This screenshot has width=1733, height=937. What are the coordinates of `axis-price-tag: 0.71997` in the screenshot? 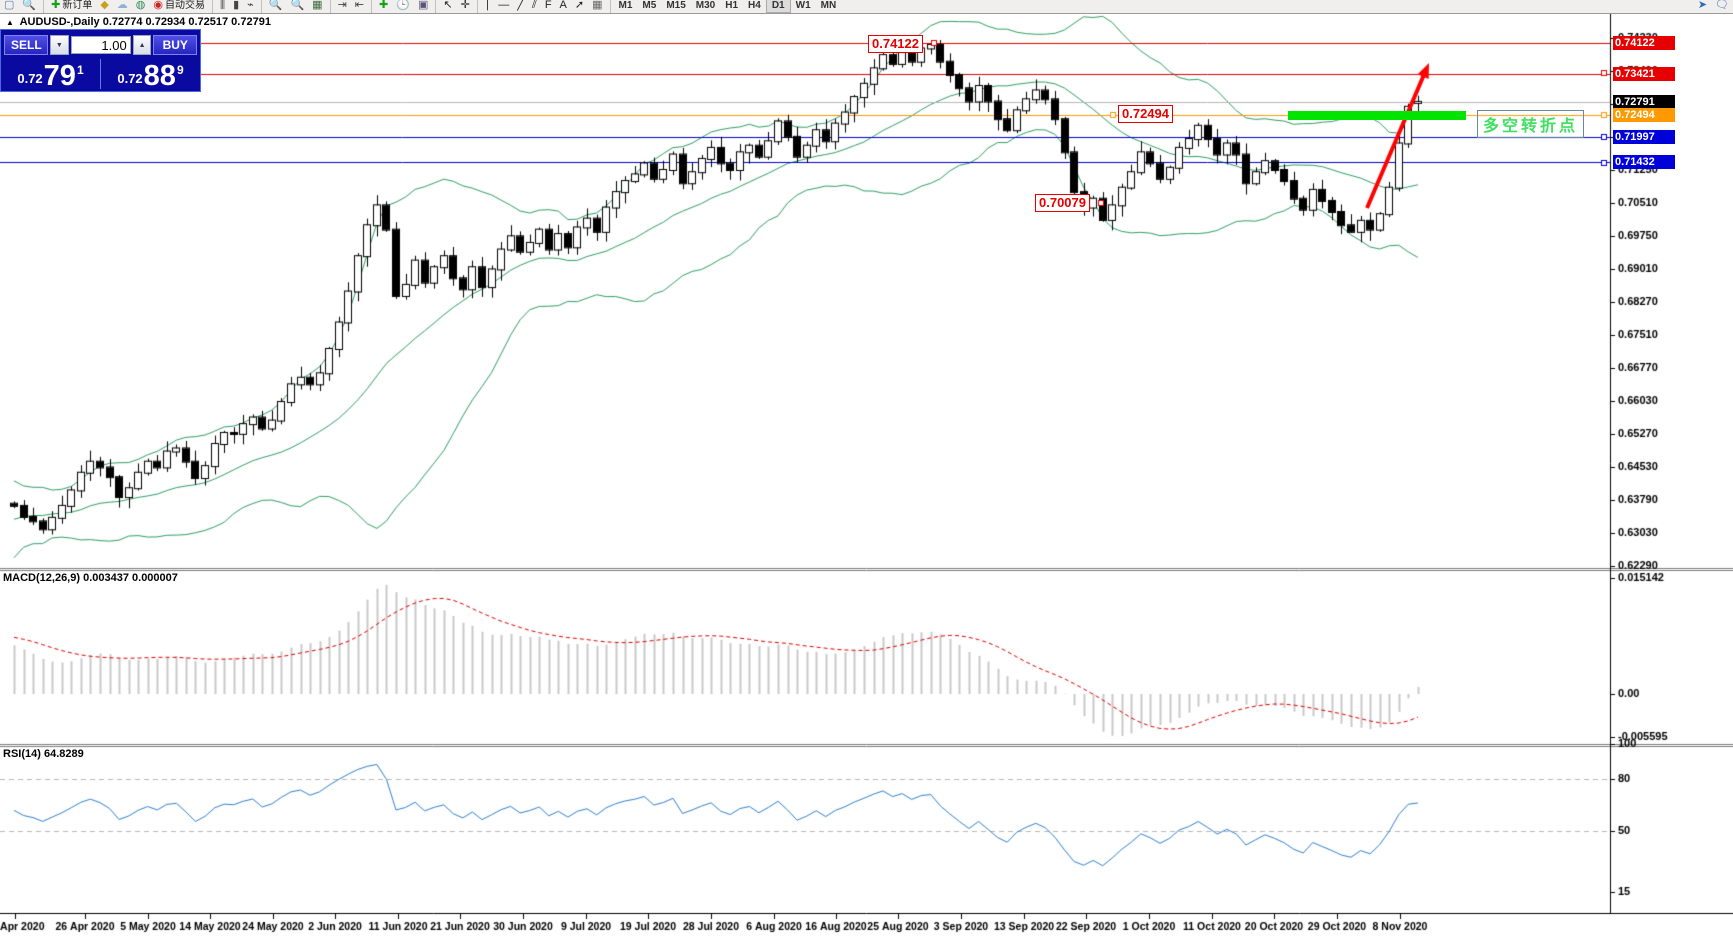 It's located at (1644, 137).